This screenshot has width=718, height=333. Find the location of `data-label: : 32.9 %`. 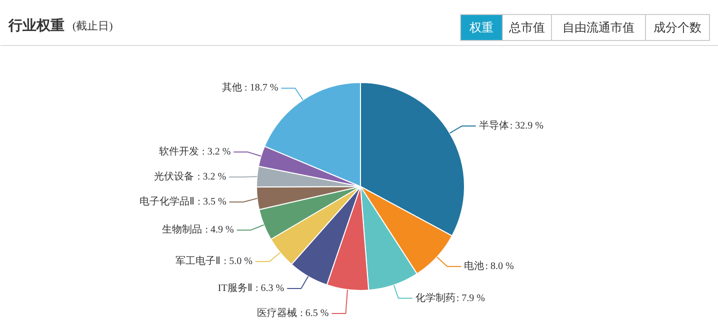

data-label: : 32.9 % is located at coordinates (527, 126).